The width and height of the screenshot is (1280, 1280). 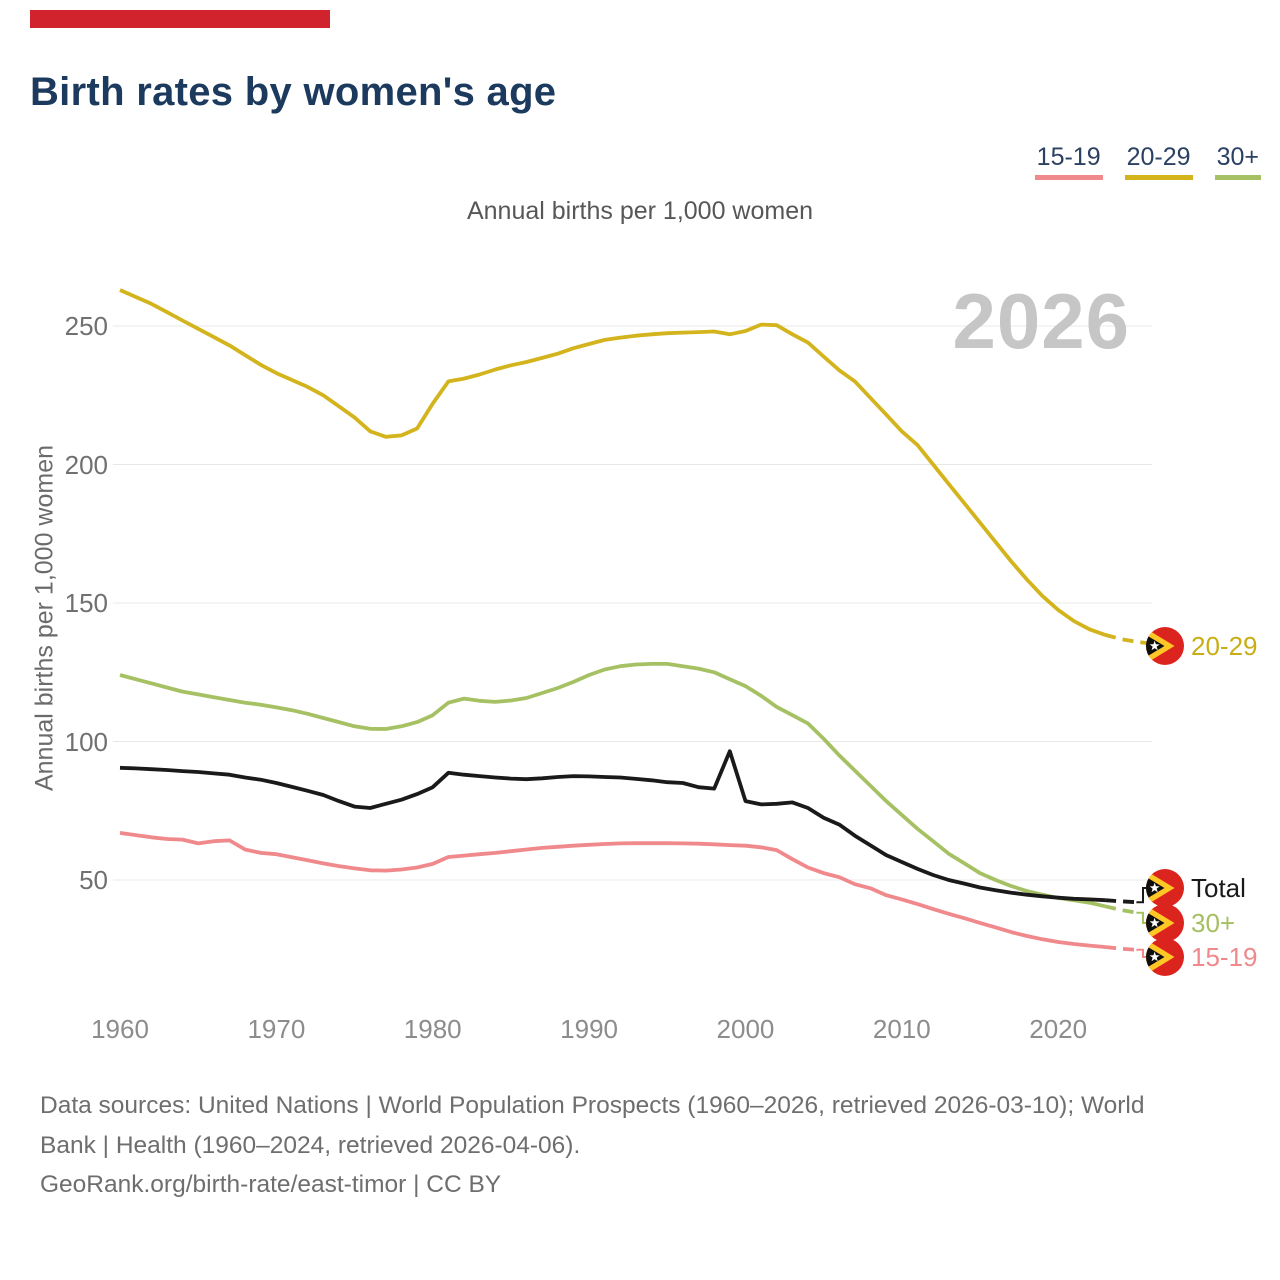 What do you see at coordinates (86, 603) in the screenshot?
I see `y-axis-tick-label: 150` at bounding box center [86, 603].